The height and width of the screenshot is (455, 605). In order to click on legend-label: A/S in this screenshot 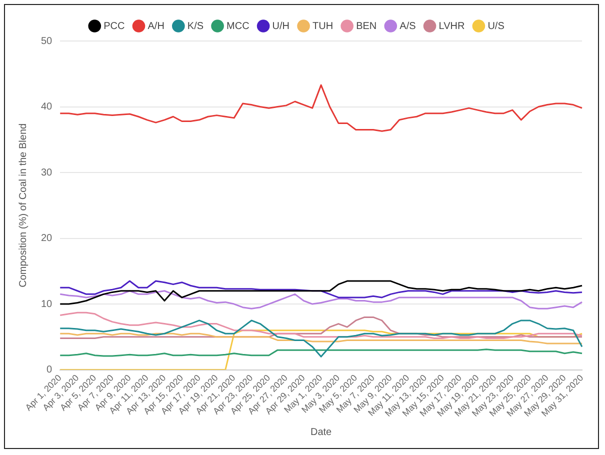, I will do `click(408, 26)`.